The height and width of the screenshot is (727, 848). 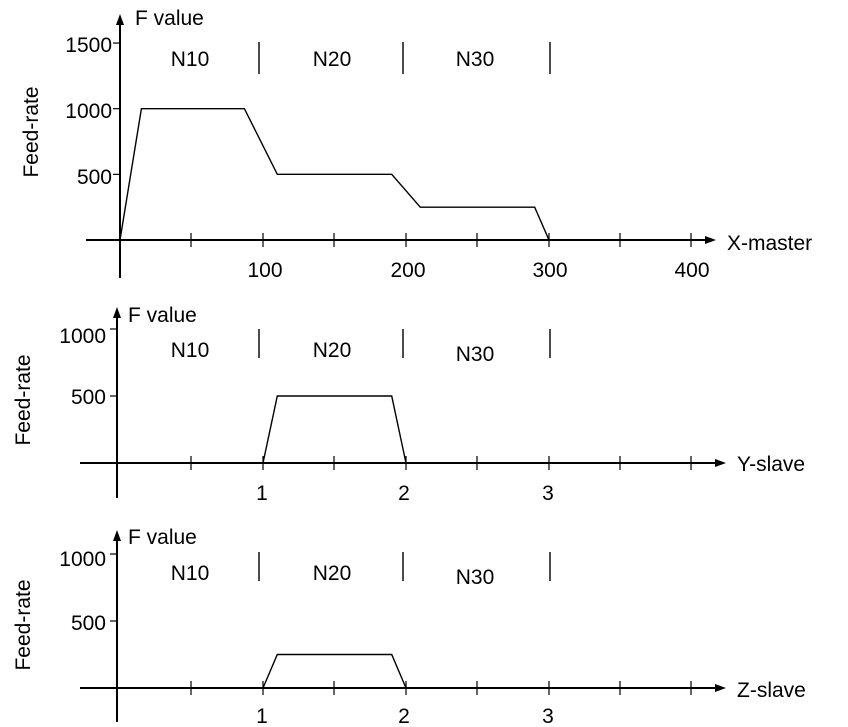 I want to click on axis-name-label: X-master, so click(x=769, y=243).